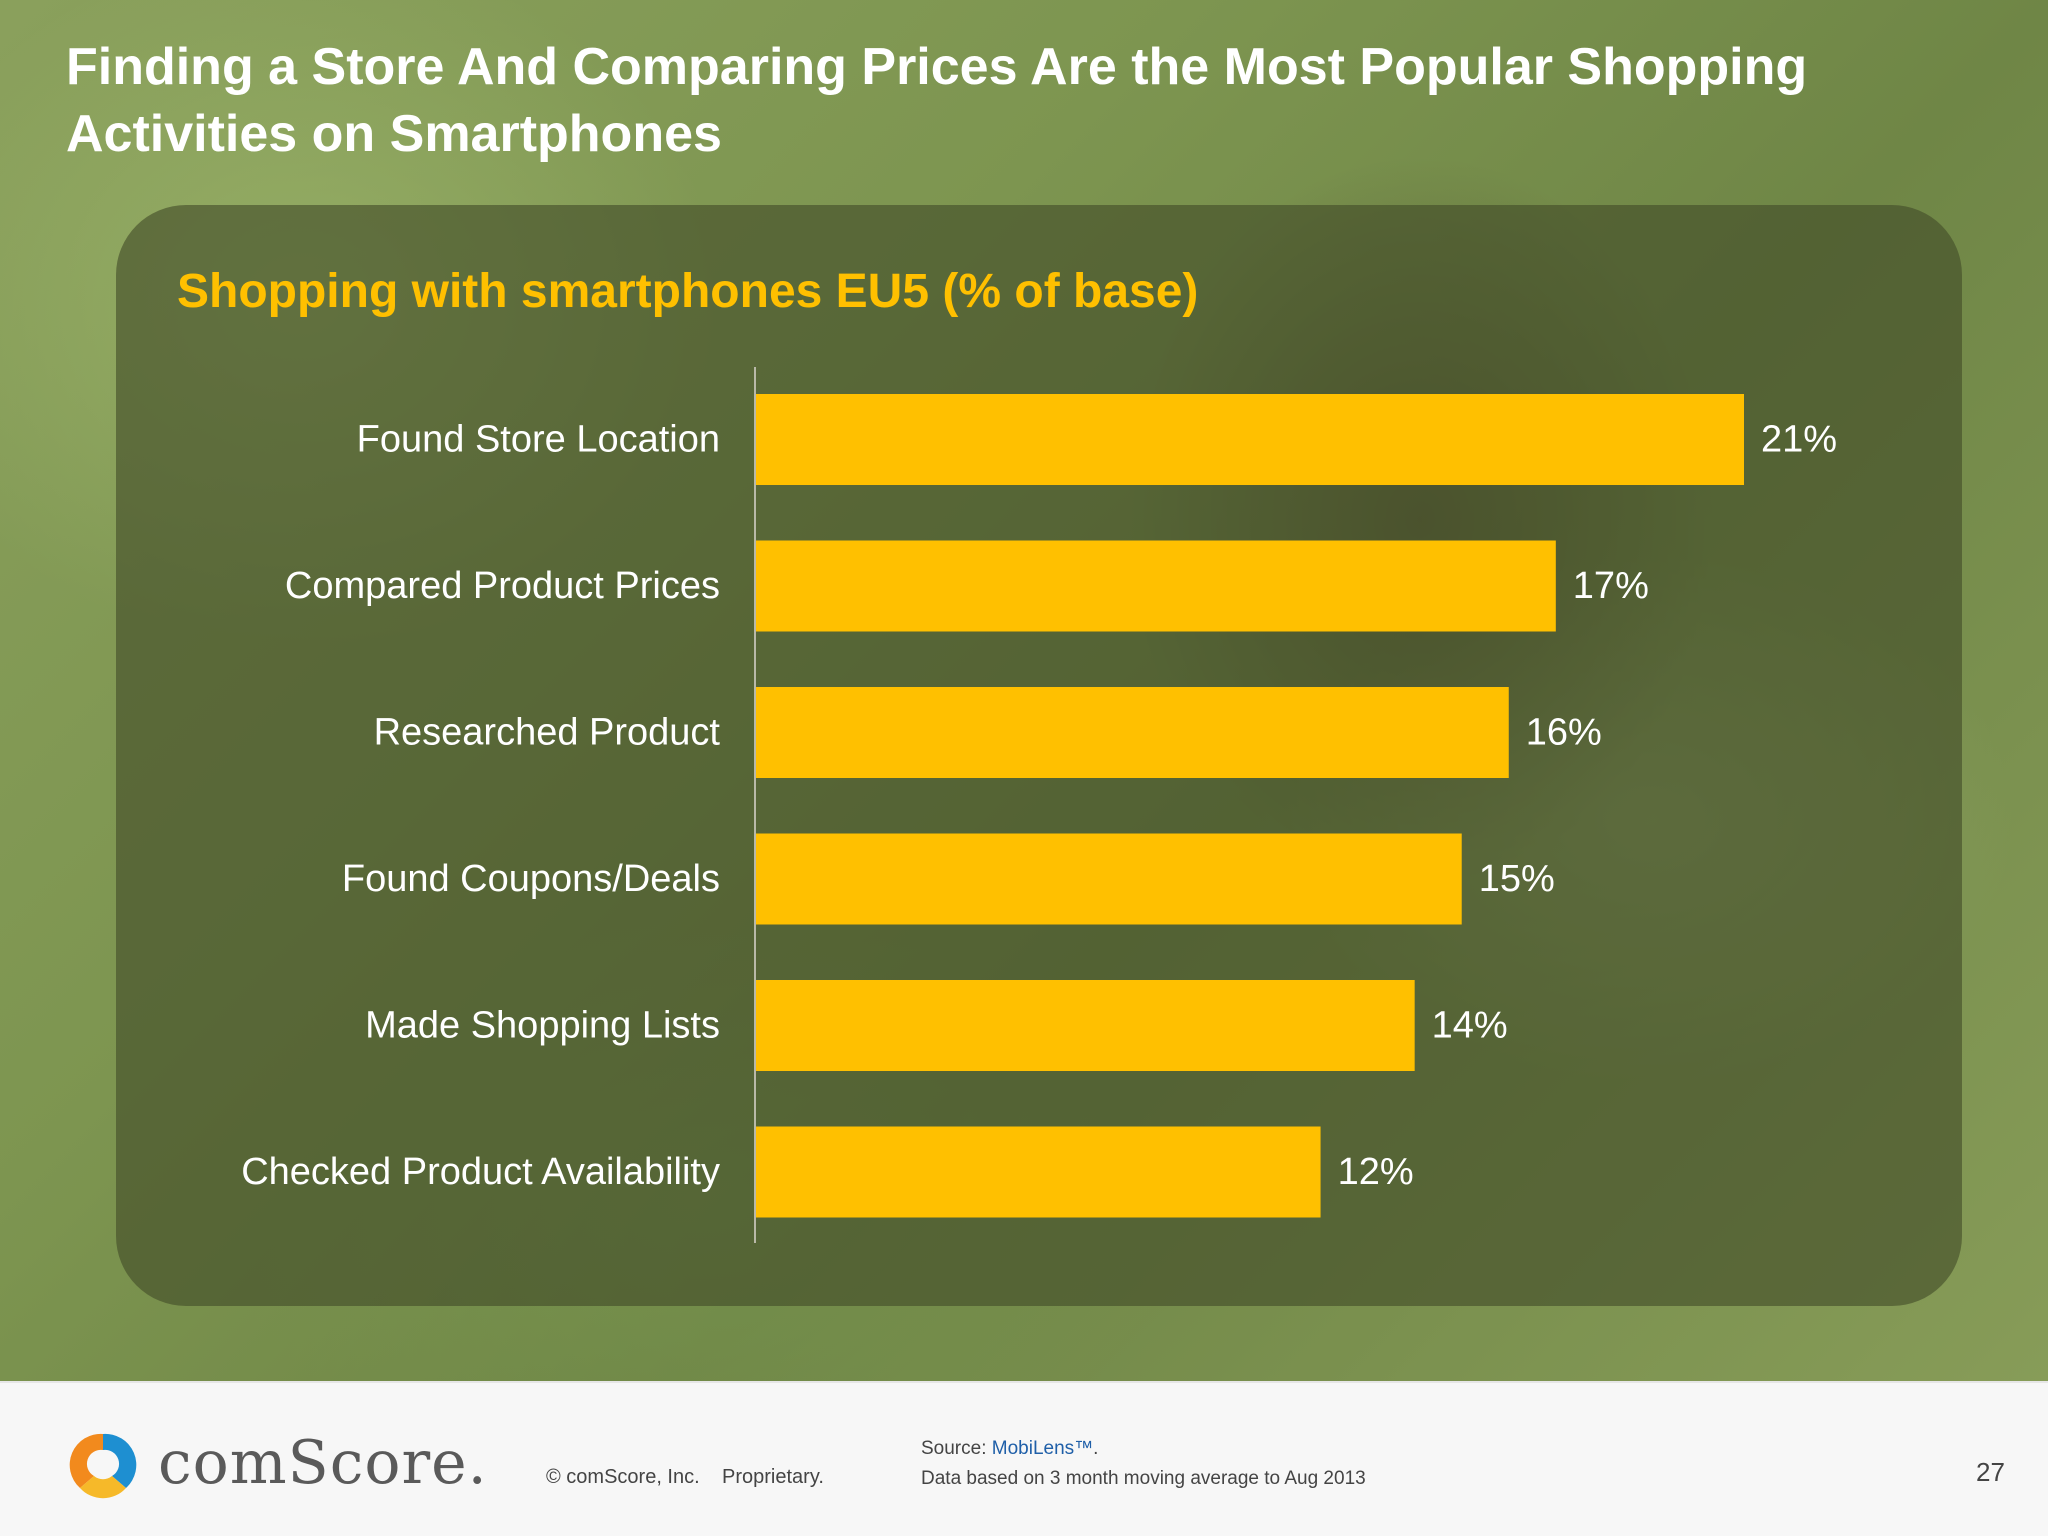  What do you see at coordinates (1096, 1448) in the screenshot?
I see `source-suffix: .` at bounding box center [1096, 1448].